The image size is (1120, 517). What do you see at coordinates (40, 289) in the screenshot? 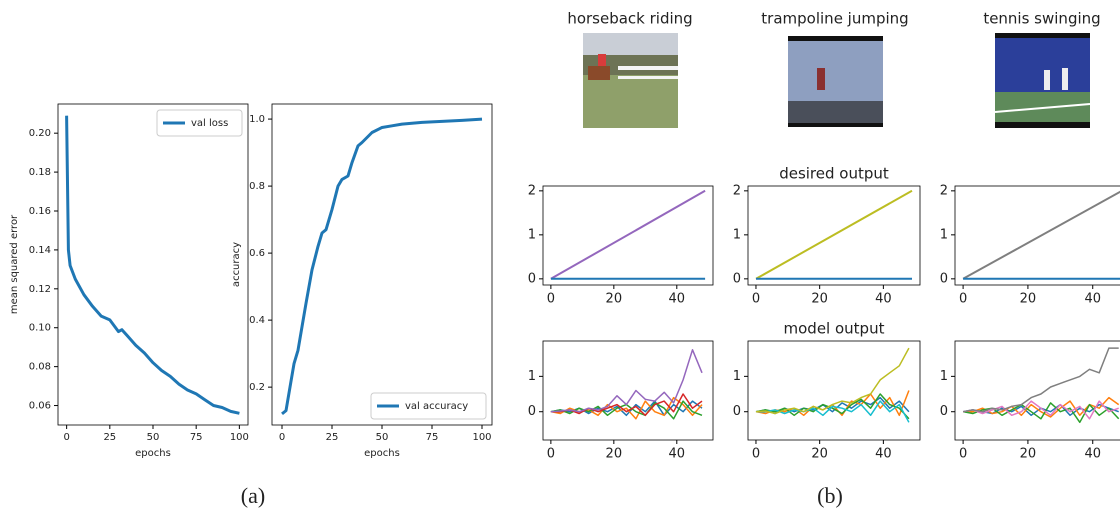
I see `y-tick-label: 0.12` at bounding box center [40, 289].